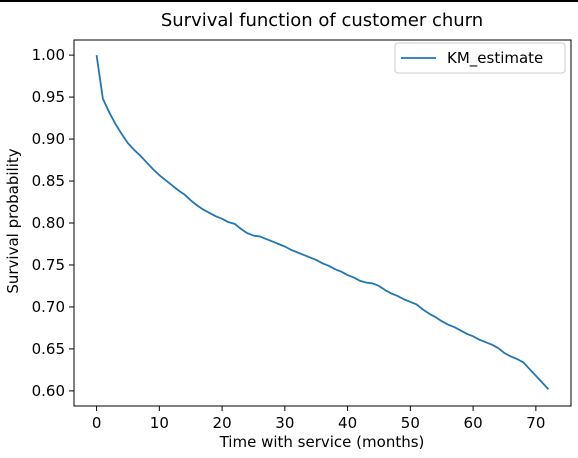 The width and height of the screenshot is (578, 458). I want to click on y-axis-ticks: 0.60 0.65 0.70 0.75 0.80 0.85 0.90 0.95 1.00, so click(53, 223).